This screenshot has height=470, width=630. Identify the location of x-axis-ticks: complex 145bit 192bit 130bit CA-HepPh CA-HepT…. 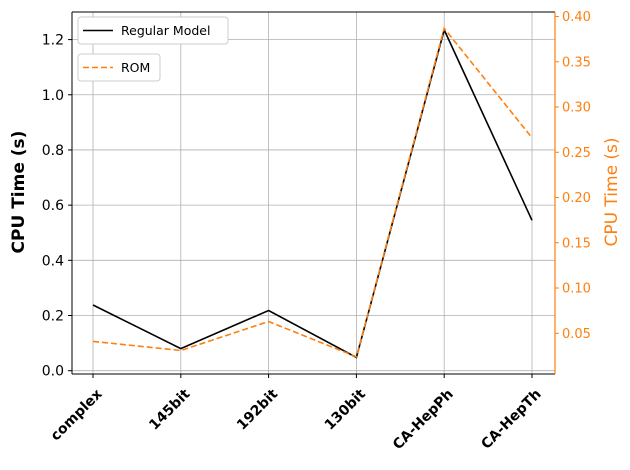
(296, 413).